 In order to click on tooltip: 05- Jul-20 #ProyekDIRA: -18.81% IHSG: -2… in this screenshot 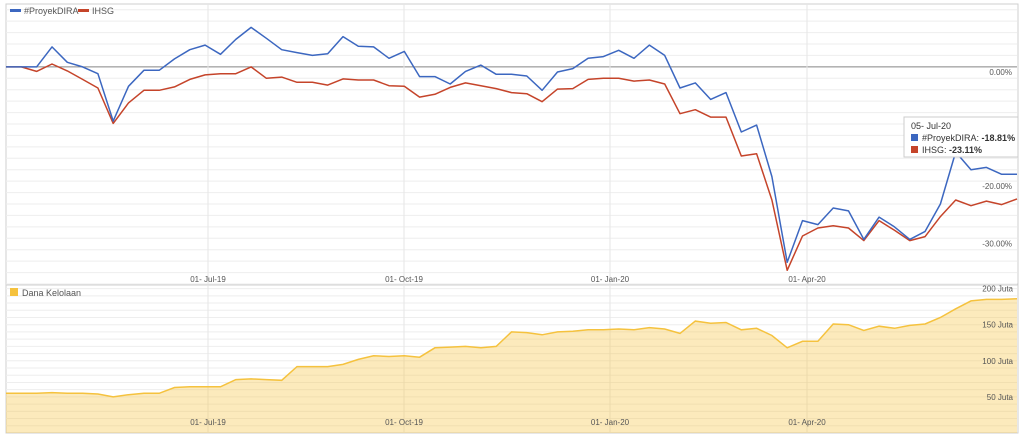, I will do `click(961, 137)`.